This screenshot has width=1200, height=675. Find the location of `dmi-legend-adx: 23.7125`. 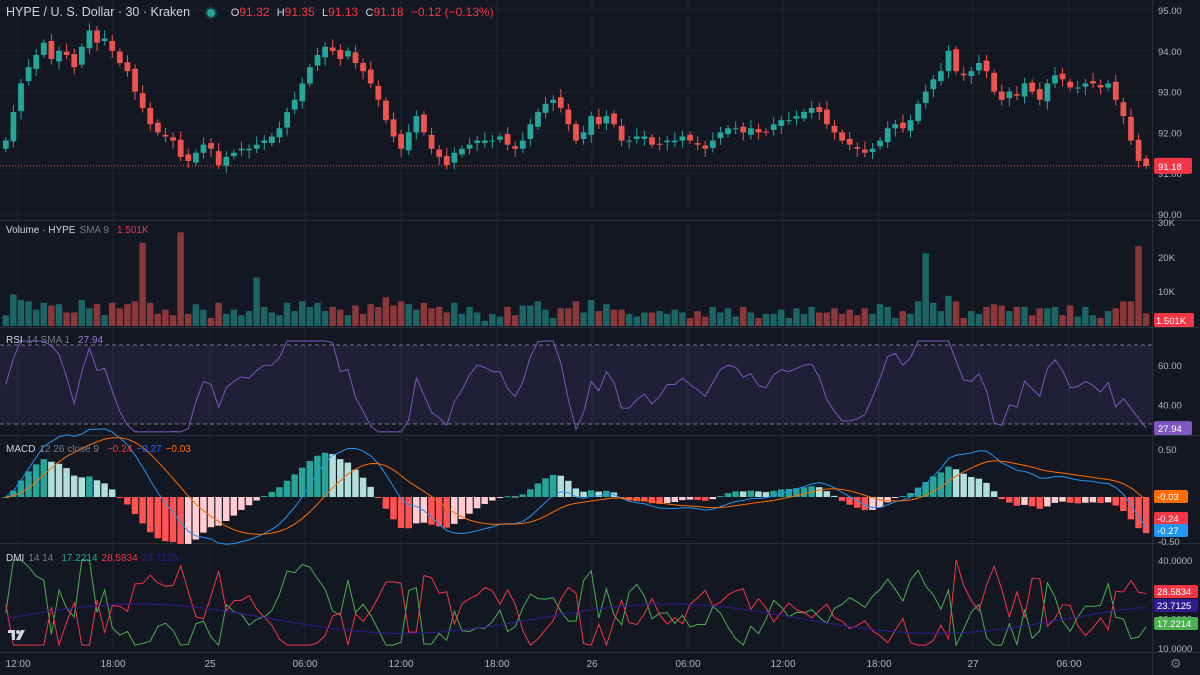

dmi-legend-adx: 23.7125 is located at coordinates (159, 558).